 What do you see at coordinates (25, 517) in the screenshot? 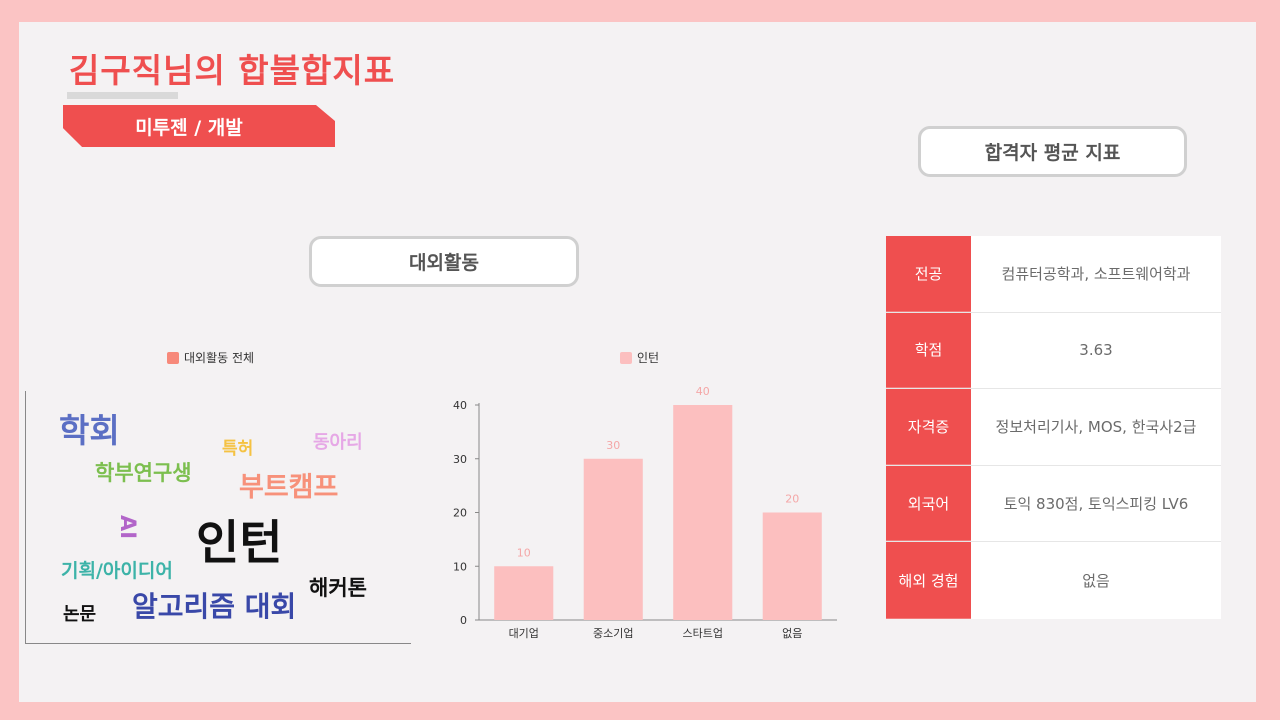
I see `cloud-axis-y` at bounding box center [25, 517].